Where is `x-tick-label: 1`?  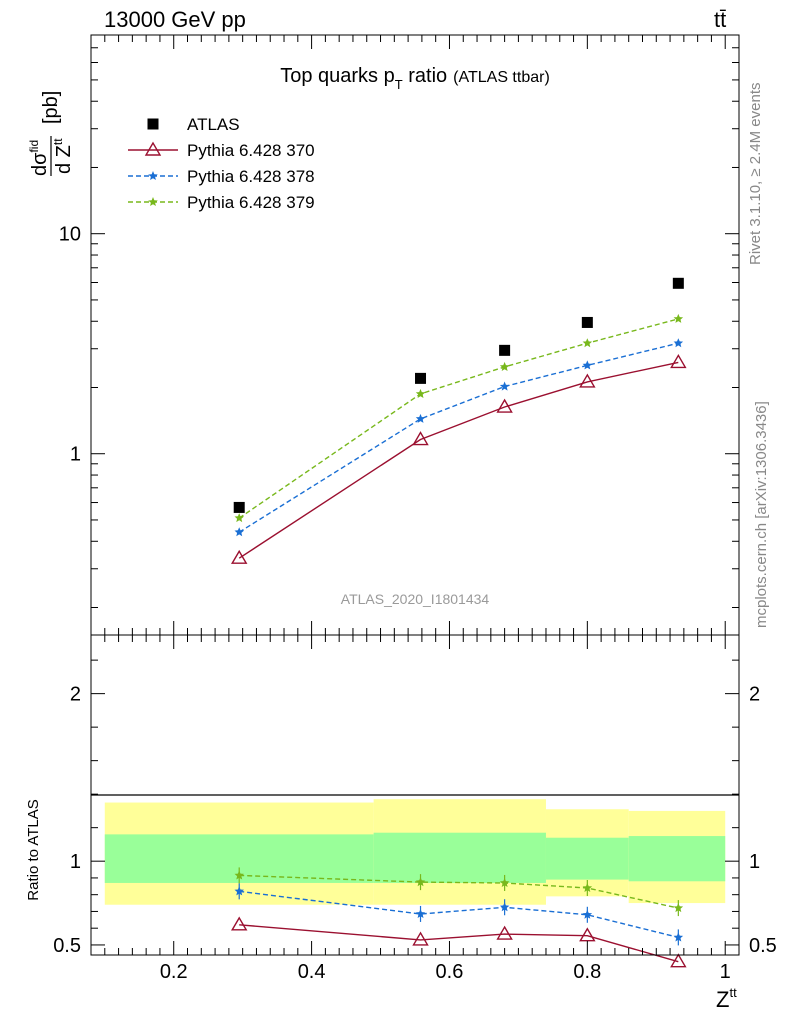
x-tick-label: 1 is located at coordinates (725, 972).